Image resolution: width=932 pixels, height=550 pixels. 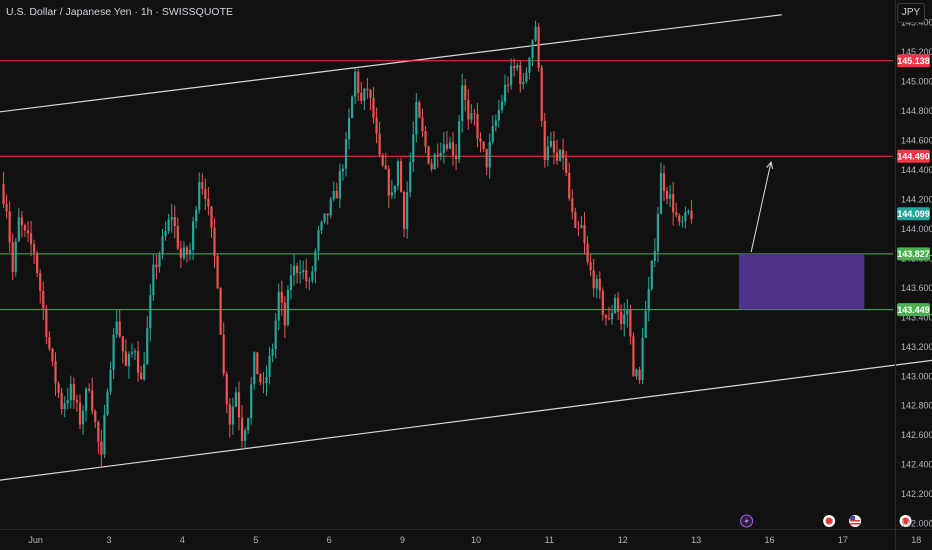 What do you see at coordinates (911, 13) in the screenshot?
I see `currency-button: JPY` at bounding box center [911, 13].